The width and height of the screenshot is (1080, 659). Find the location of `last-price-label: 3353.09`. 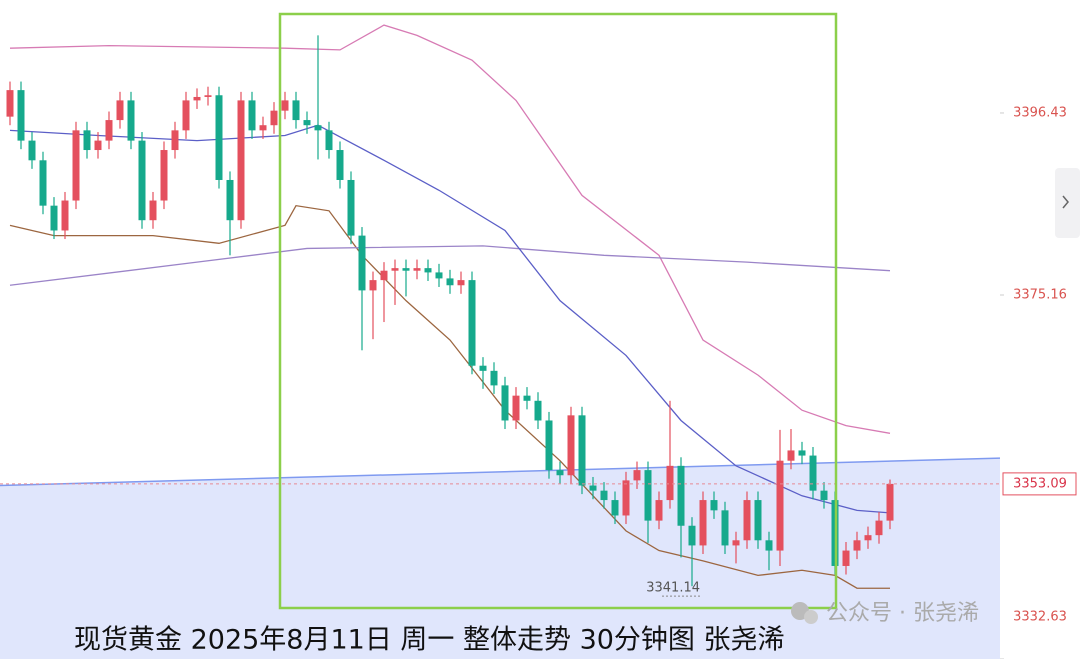

last-price-label: 3353.09 is located at coordinates (1040, 483).